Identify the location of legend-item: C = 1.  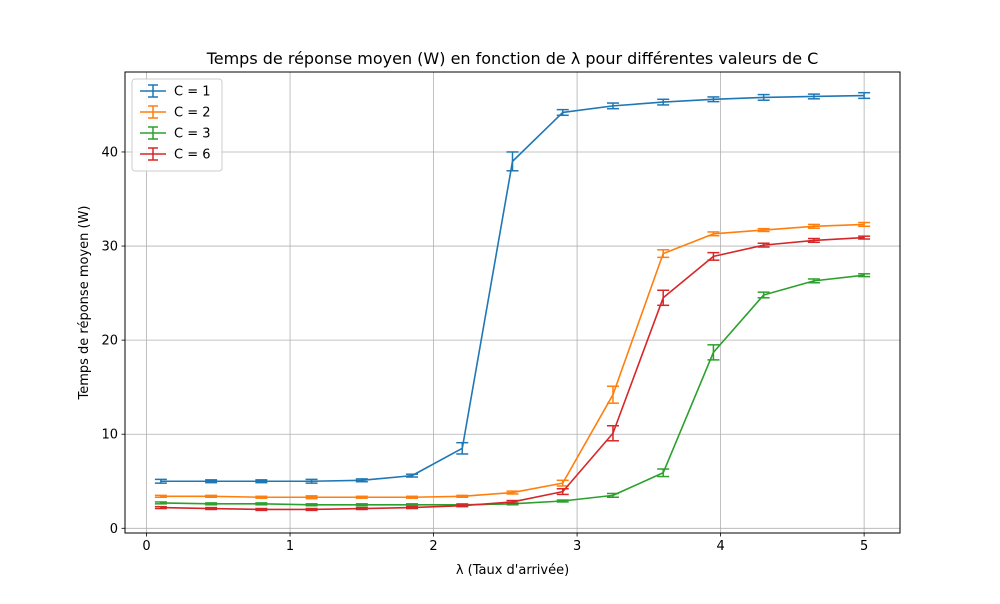
(175, 92).